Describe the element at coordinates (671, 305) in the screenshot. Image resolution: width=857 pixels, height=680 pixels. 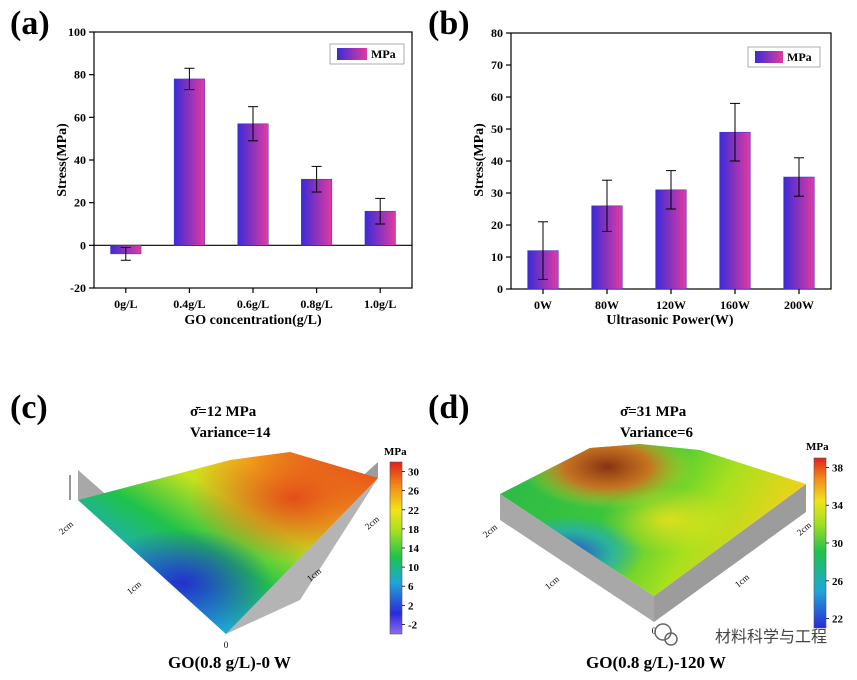
I see `xtick-label: 120W` at that location.